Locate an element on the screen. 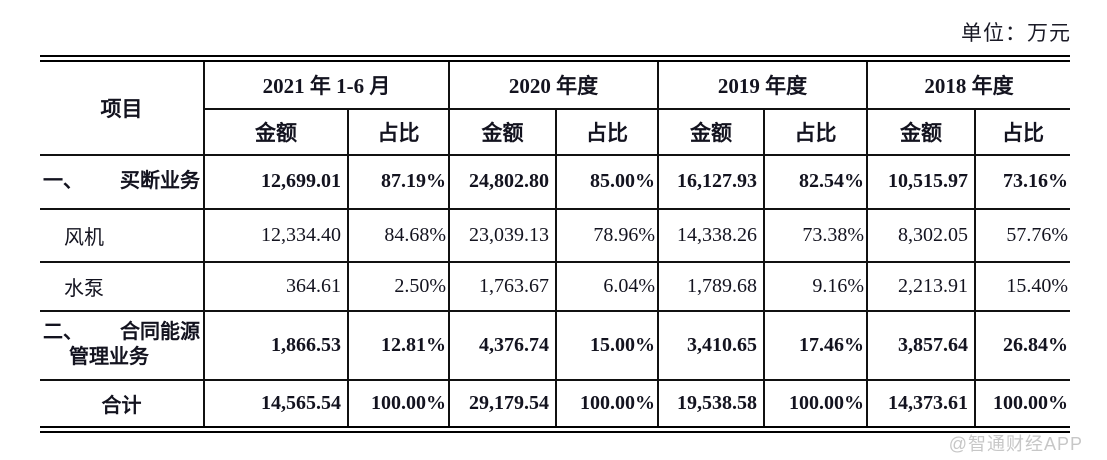  ratio-cell: 84.68% is located at coordinates (398, 235).